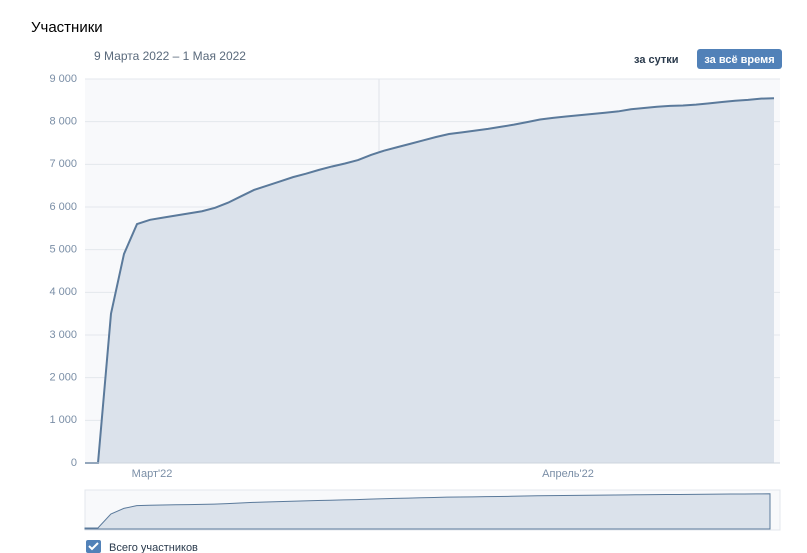  What do you see at coordinates (63, 122) in the screenshot?
I see `y-tick-label: 8 000` at bounding box center [63, 122].